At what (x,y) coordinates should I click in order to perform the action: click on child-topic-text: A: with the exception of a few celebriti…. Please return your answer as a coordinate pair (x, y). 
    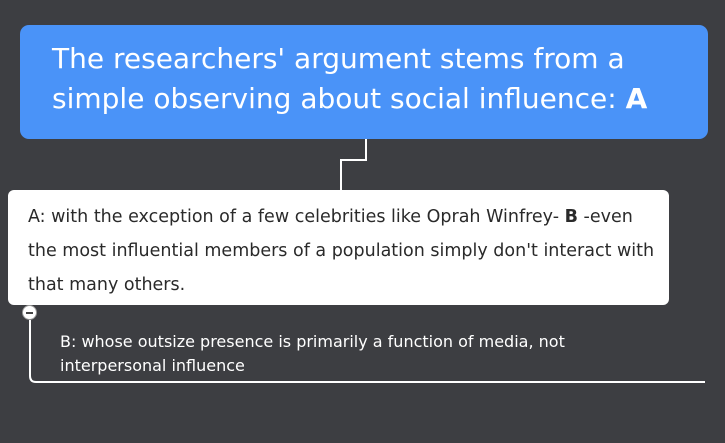
    Looking at the image, I should click on (296, 217).